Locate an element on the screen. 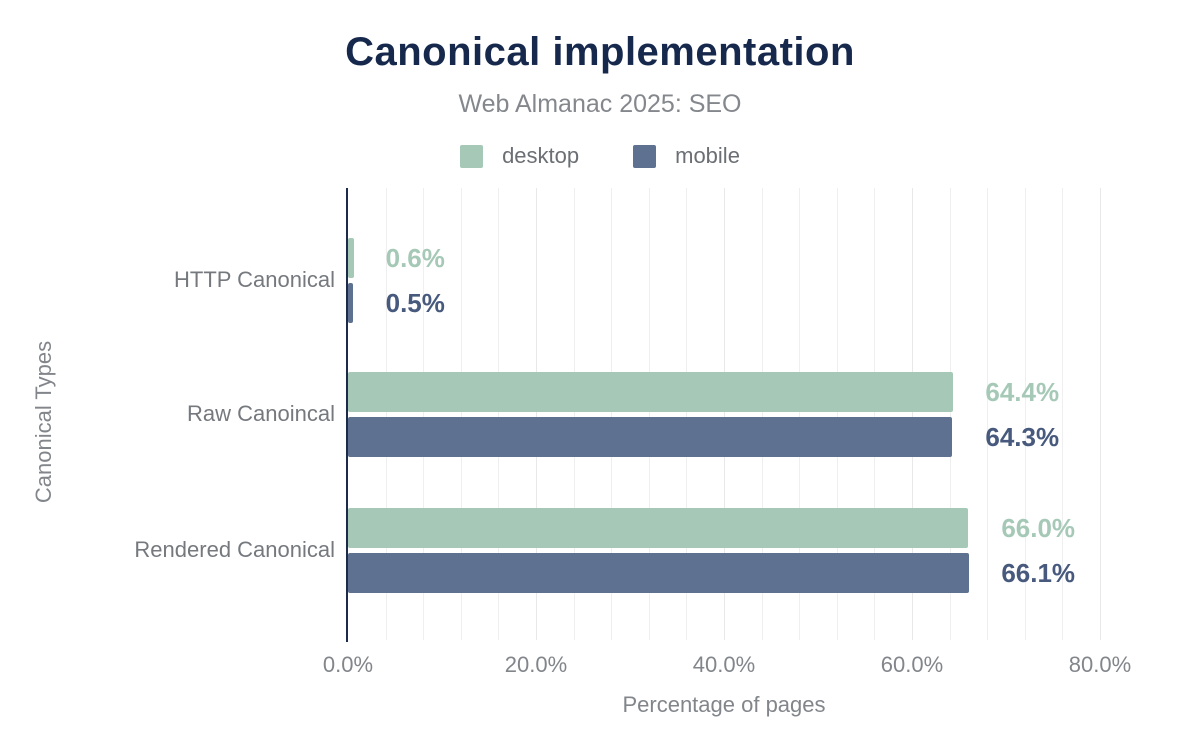  legend-swatch-desktop is located at coordinates (472, 156).